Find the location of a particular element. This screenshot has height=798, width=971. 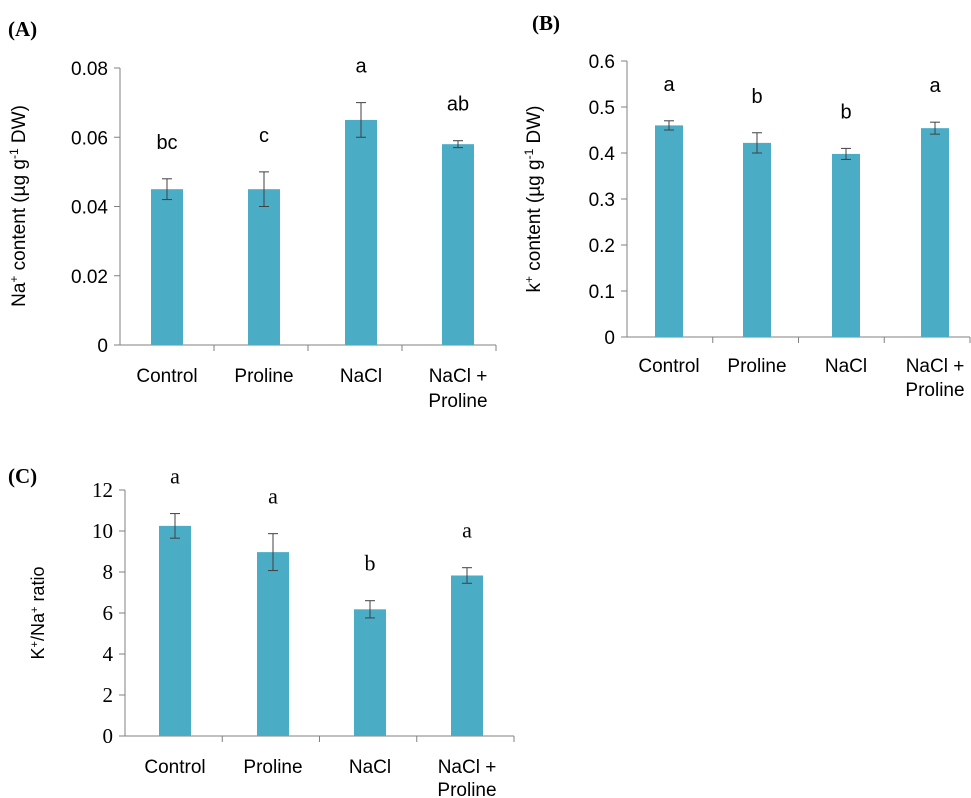

y-tick-label: 0.06 is located at coordinates (89, 138).